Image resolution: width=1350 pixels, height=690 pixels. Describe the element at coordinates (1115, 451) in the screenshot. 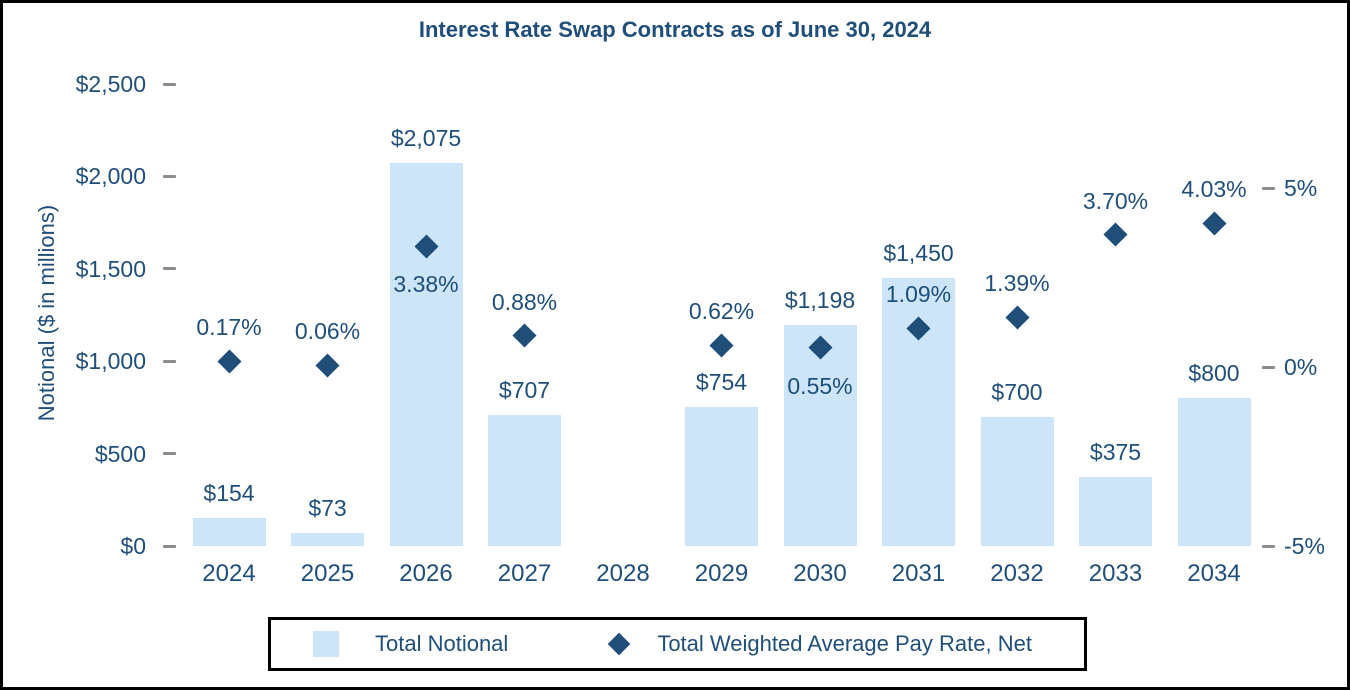

I see `bar-value-label: $375` at that location.